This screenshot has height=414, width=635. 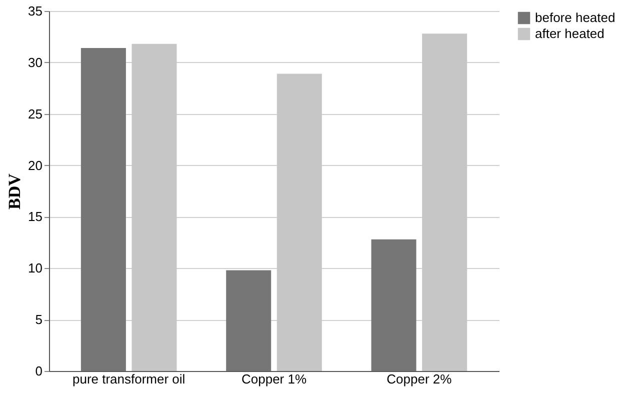 What do you see at coordinates (569, 33) in the screenshot?
I see `legend-label: after heated` at bounding box center [569, 33].